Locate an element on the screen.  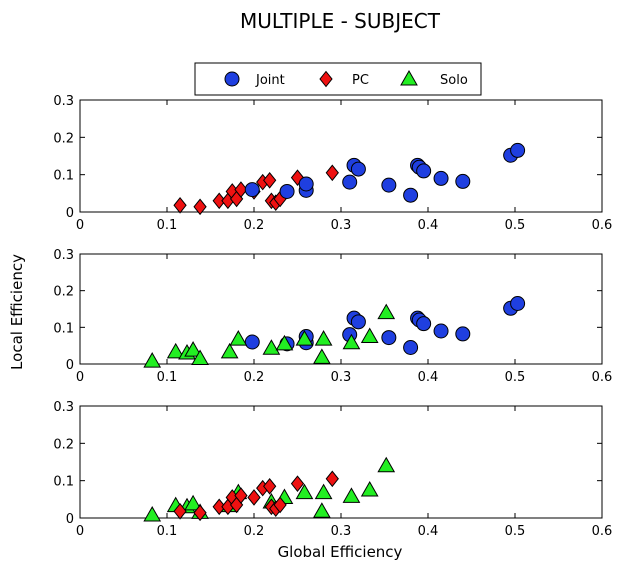
legend-item-solo: Solo is located at coordinates (434, 78).